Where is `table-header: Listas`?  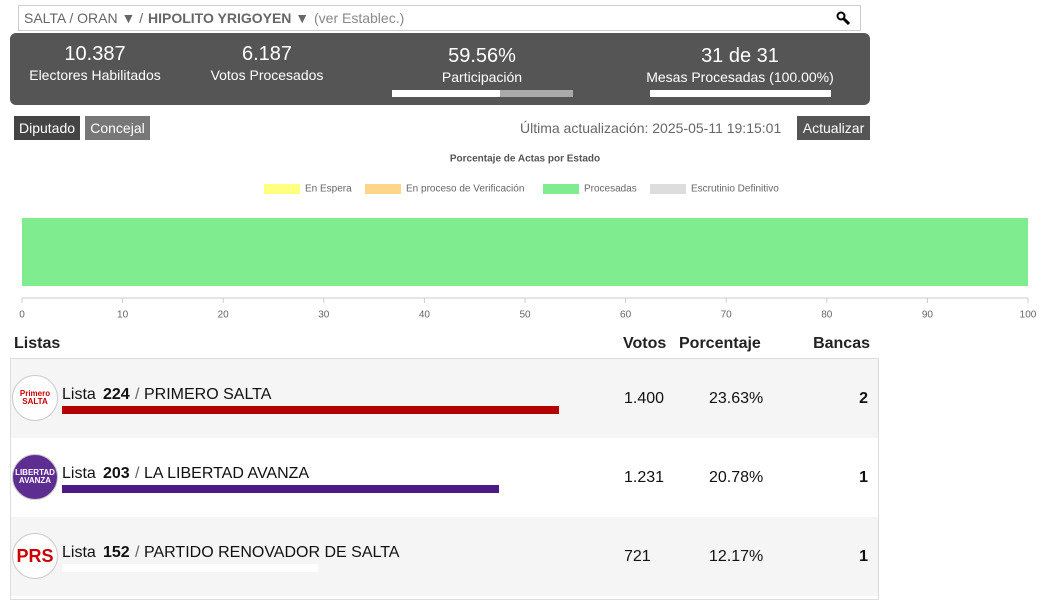
table-header: Listas is located at coordinates (37, 343).